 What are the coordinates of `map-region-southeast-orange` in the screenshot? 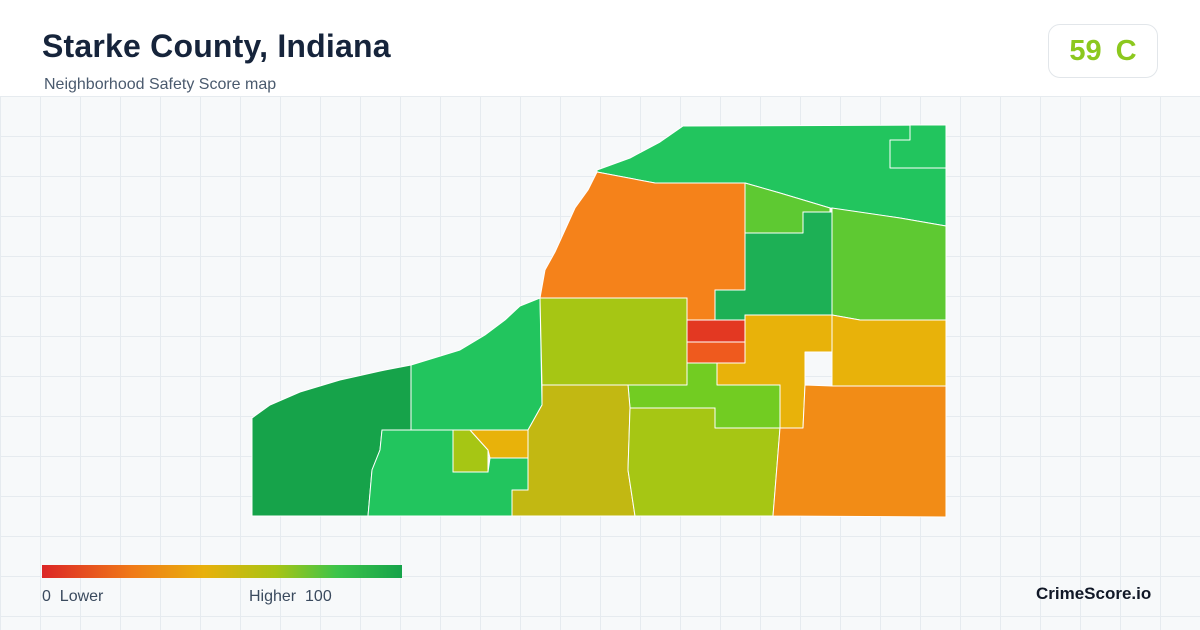 It's located at (859, 451).